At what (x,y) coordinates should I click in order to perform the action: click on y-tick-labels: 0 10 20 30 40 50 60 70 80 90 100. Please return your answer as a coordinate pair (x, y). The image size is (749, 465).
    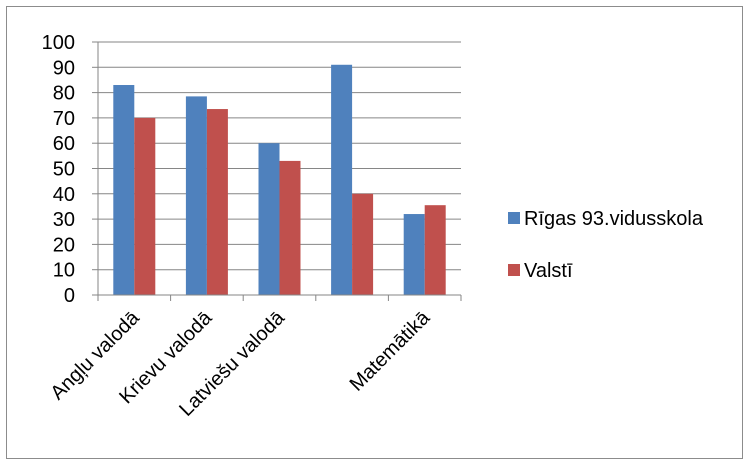
    Looking at the image, I should click on (58, 169).